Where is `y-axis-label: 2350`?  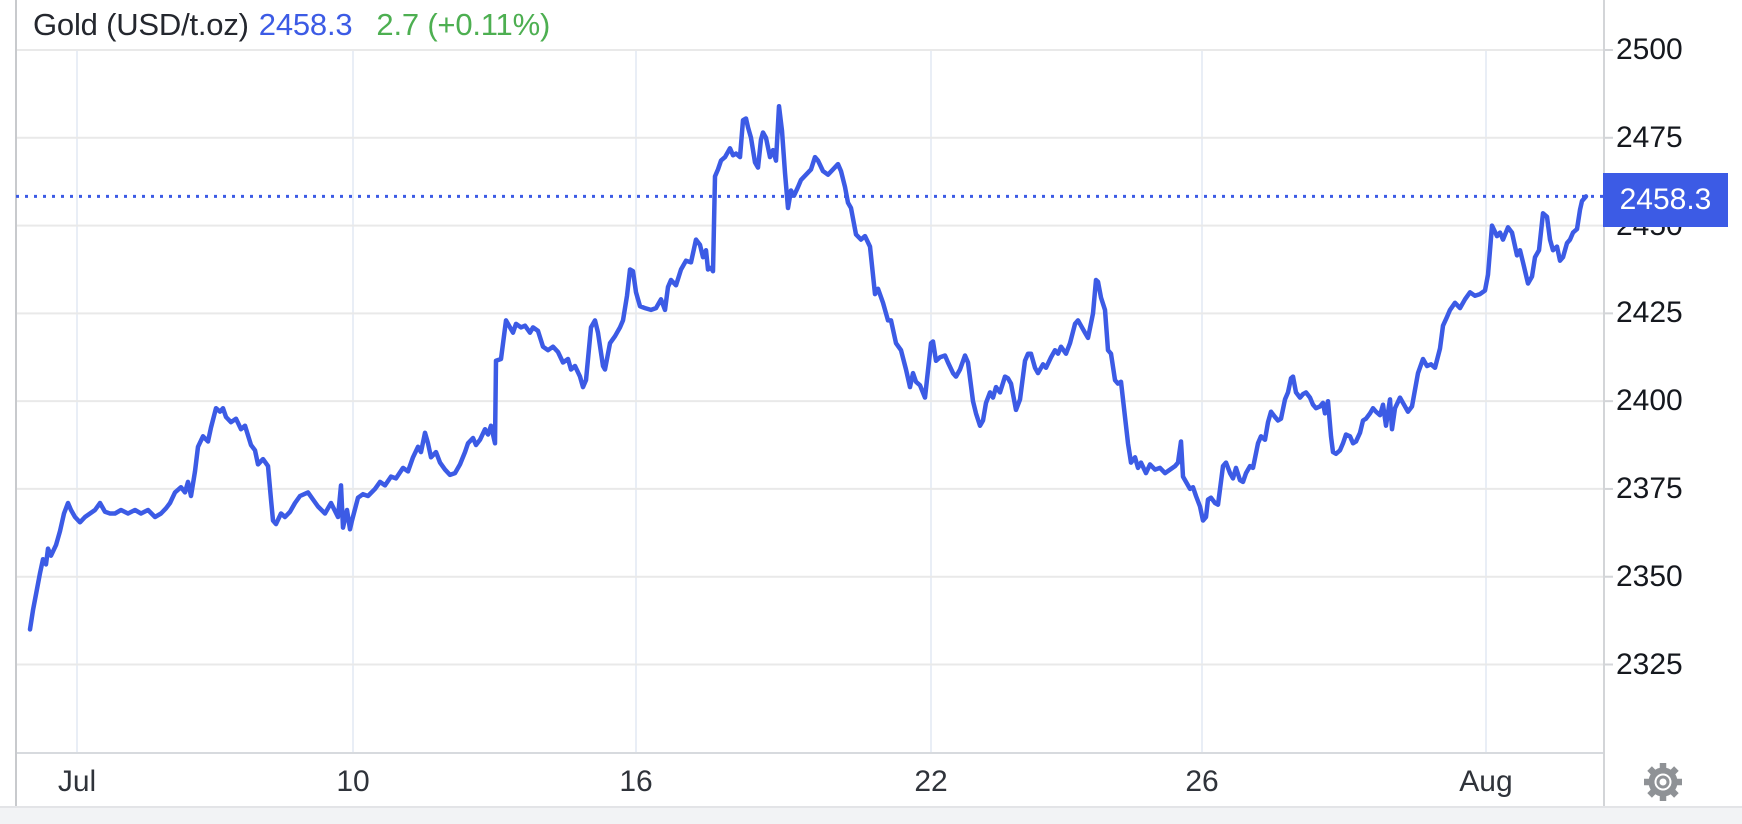
y-axis-label: 2350 is located at coordinates (1649, 576).